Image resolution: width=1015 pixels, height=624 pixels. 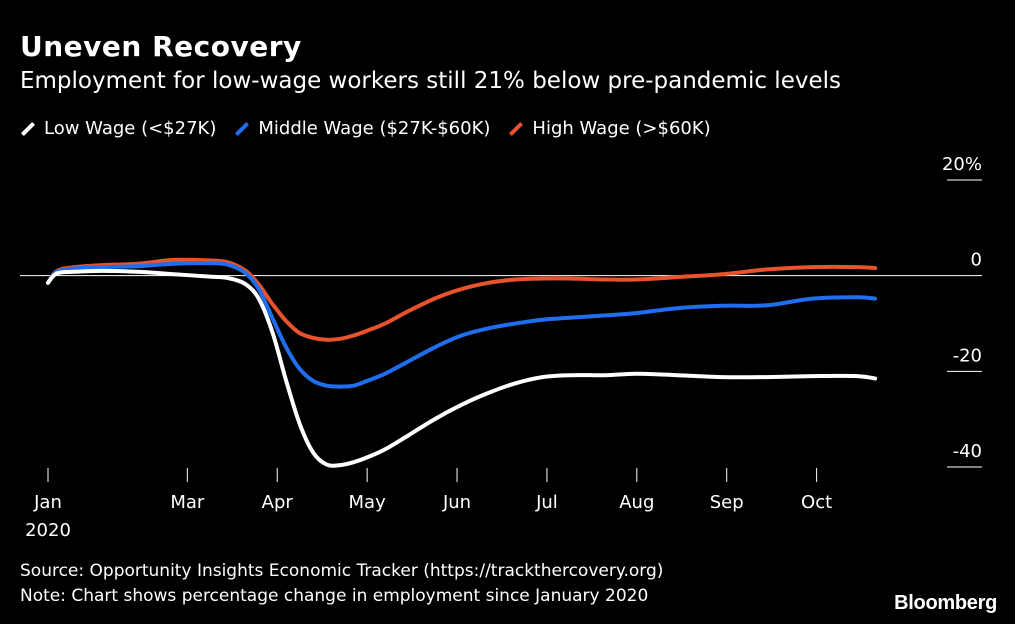 I want to click on x-tick-sublabel: 2020, so click(x=48, y=530).